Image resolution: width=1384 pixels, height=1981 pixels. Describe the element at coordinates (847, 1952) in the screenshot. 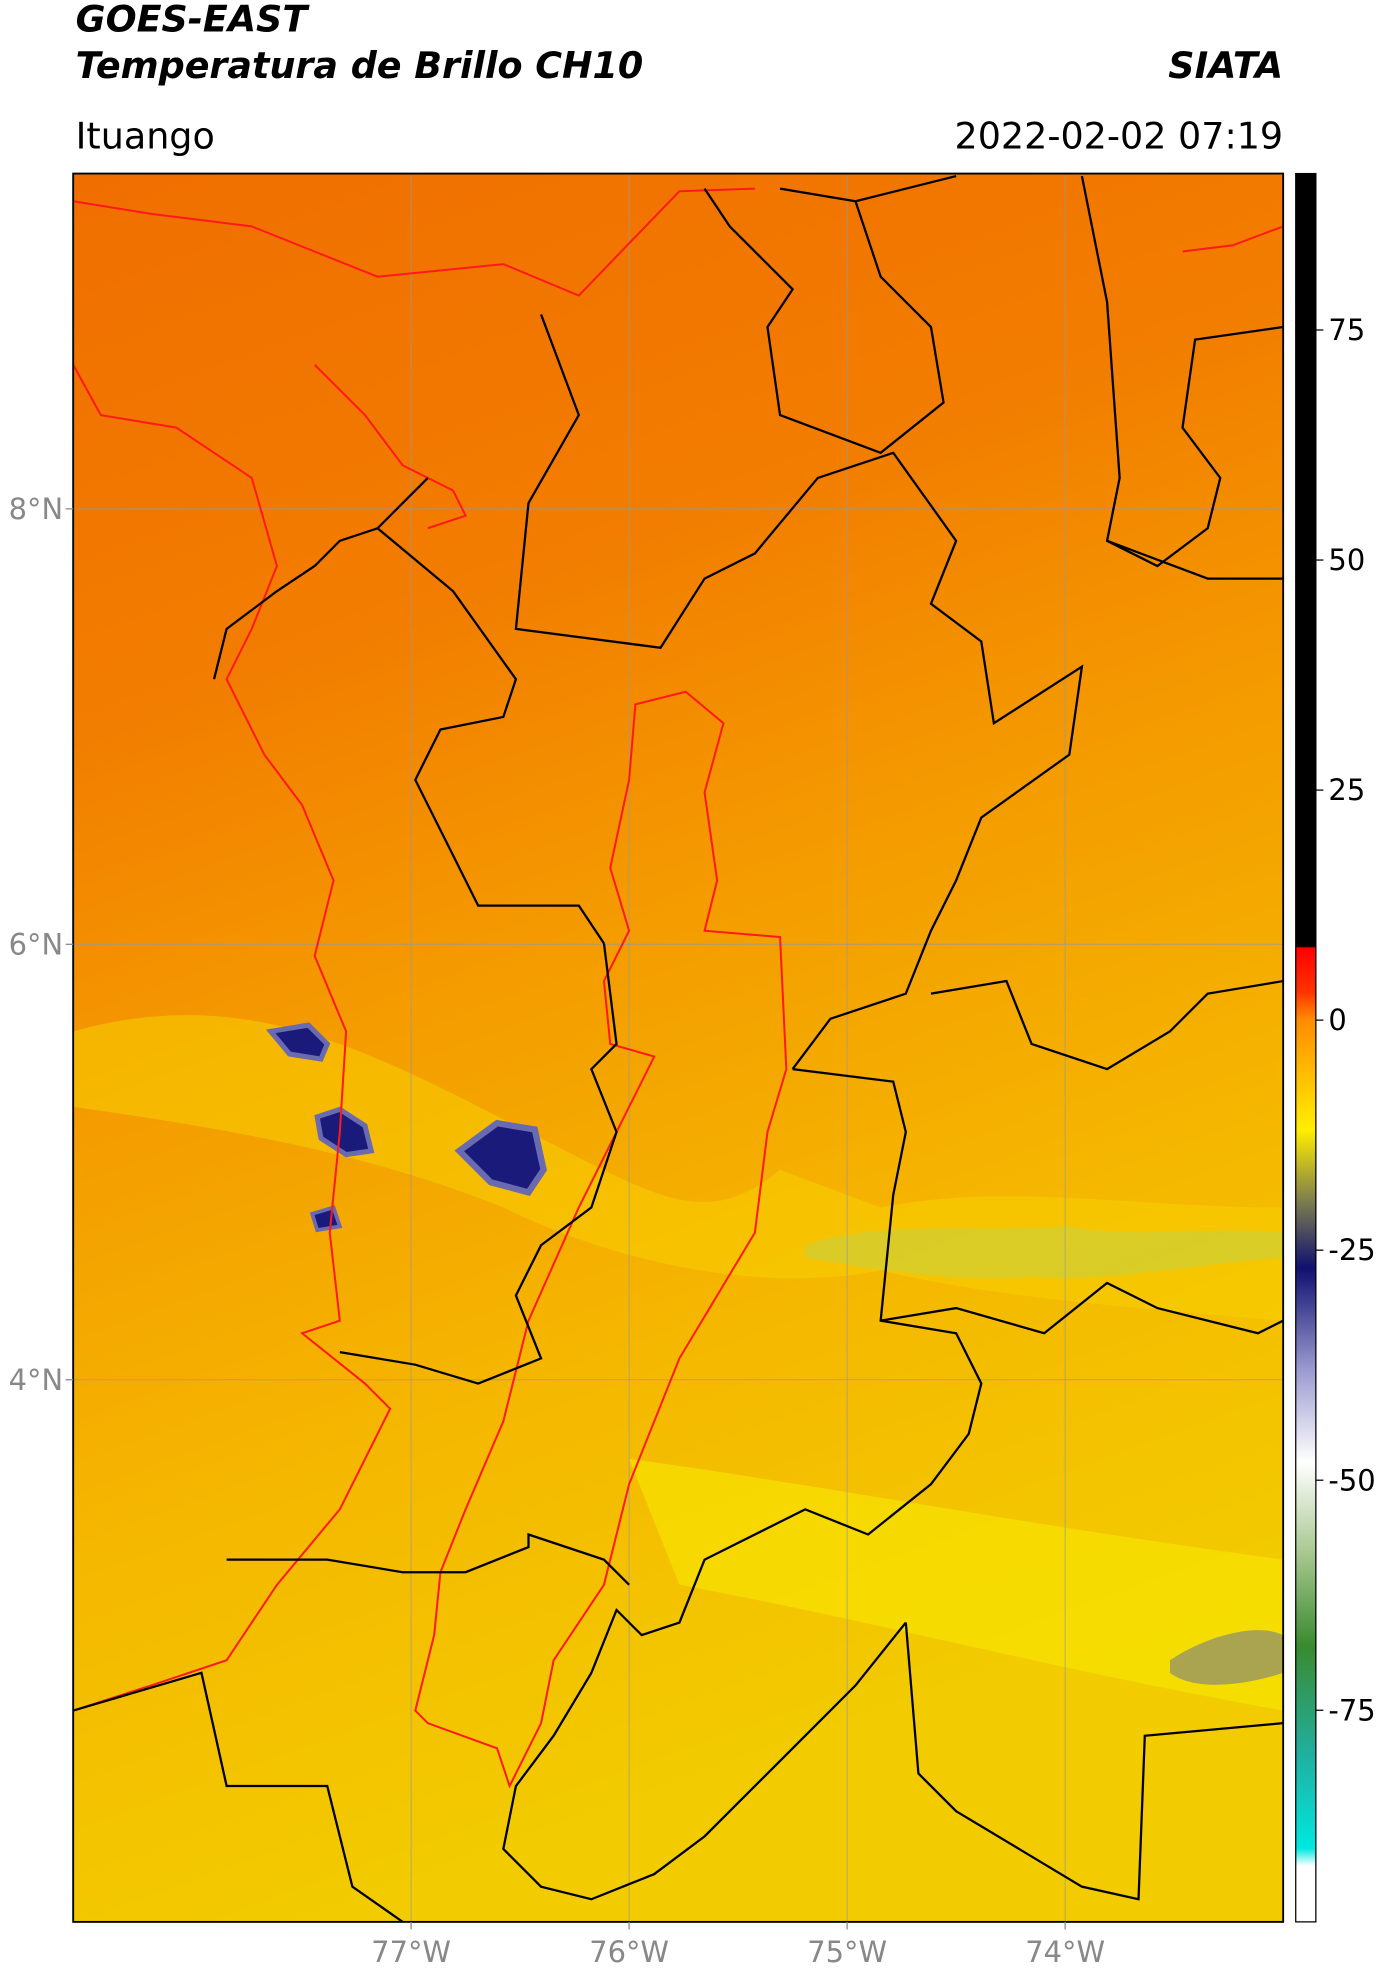

I see `x-tick-label: 75°W` at that location.